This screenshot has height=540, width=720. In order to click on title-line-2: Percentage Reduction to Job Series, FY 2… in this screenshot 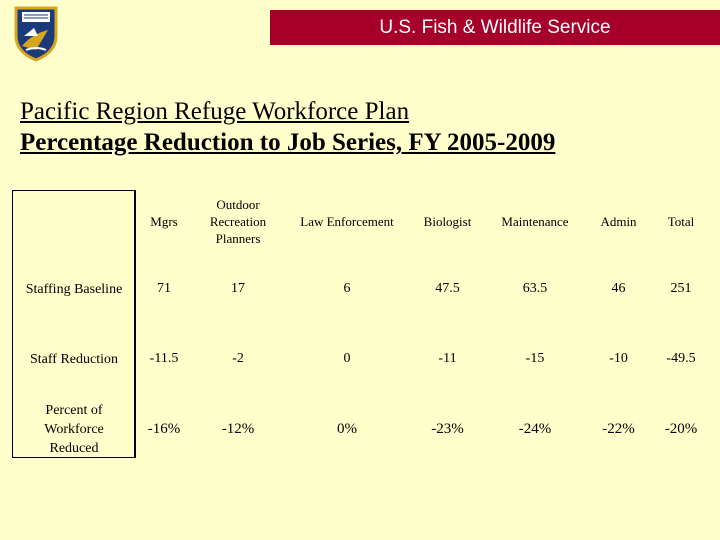, I will do `click(288, 142)`.